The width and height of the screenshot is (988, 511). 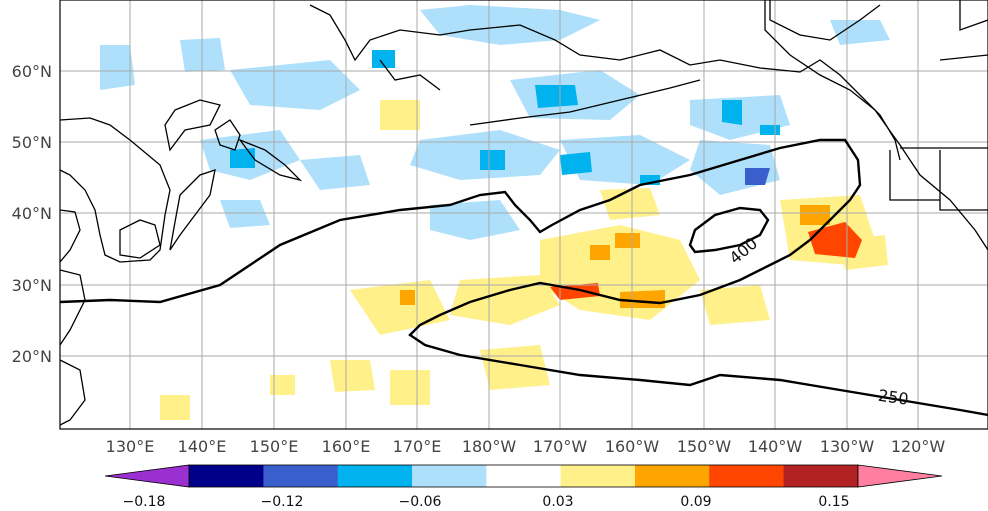 I want to click on cbar-tick-0: −0.18, so click(x=144, y=502).